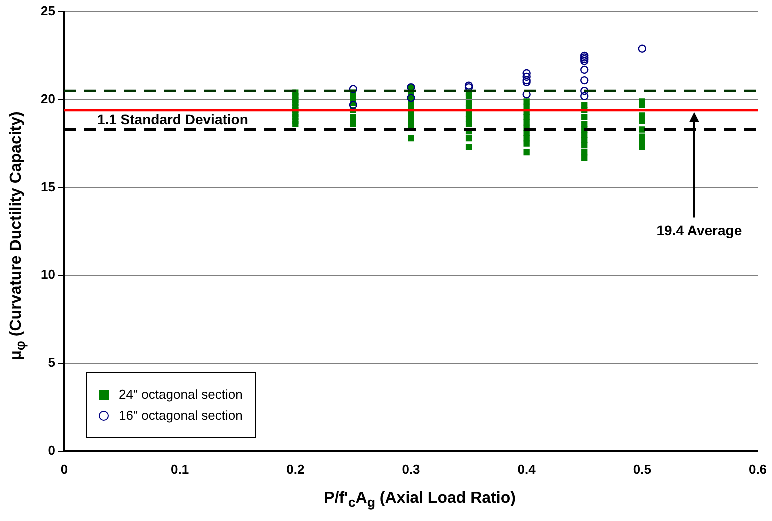 The width and height of the screenshot is (772, 521). I want to click on x-tick-label: 0.4, so click(527, 469).